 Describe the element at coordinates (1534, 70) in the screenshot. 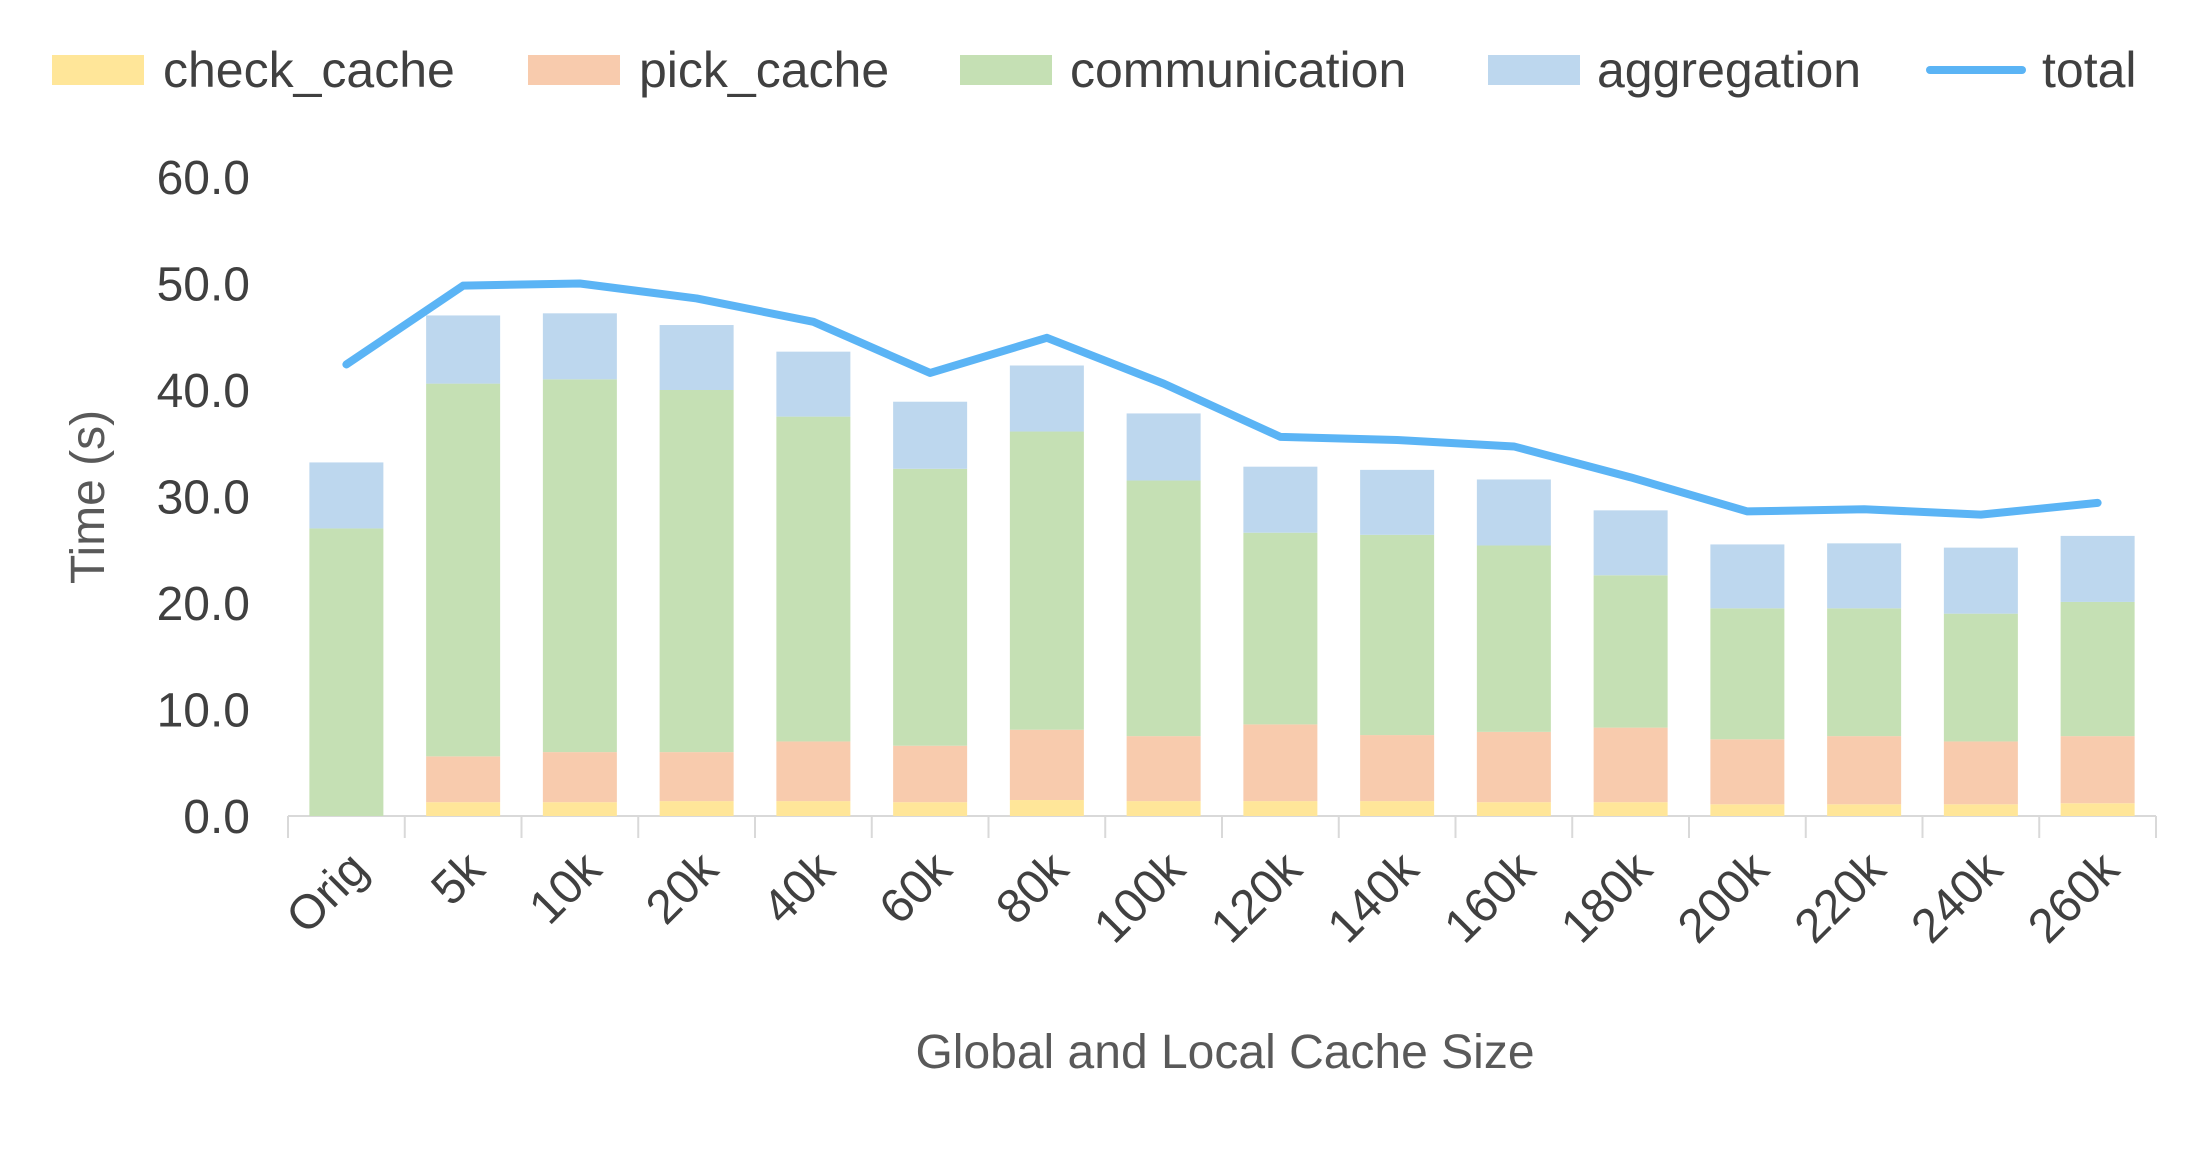

I see `legend-swatch-aggregation` at that location.